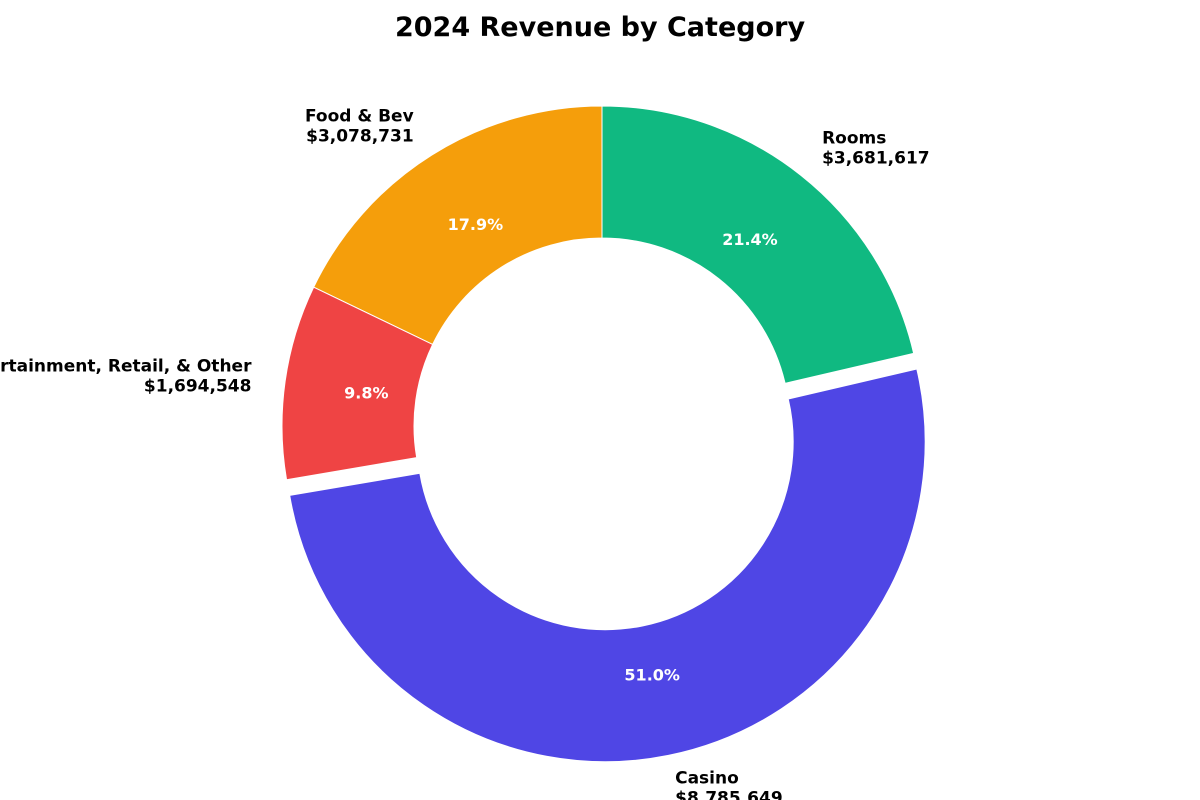 Image resolution: width=1200 pixels, height=800 pixels. What do you see at coordinates (707, 779) in the screenshot?
I see `category-label-casino: Casino` at bounding box center [707, 779].